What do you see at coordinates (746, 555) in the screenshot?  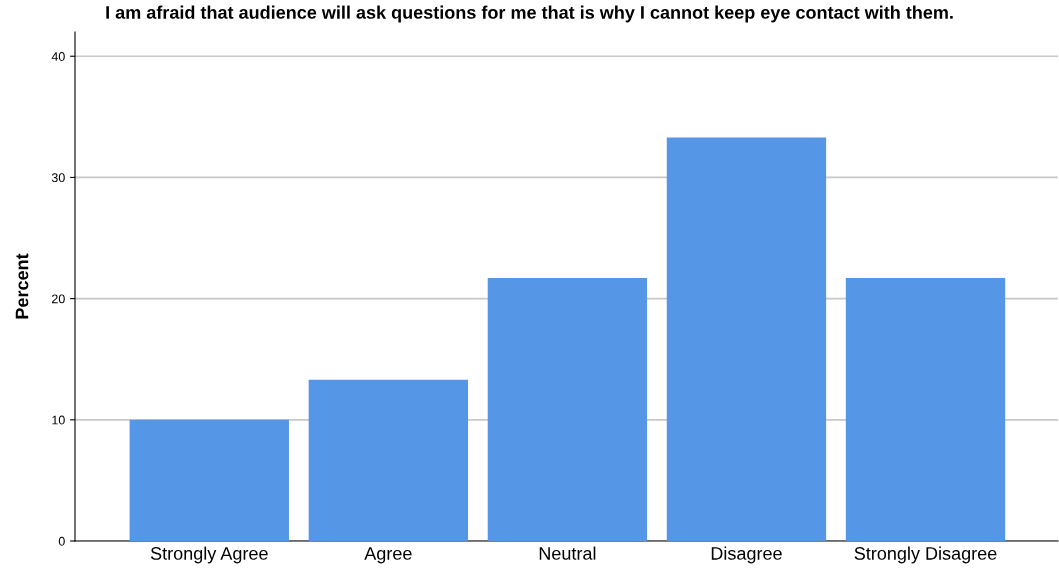 I see `x-tick-label: Disagree` at bounding box center [746, 555].